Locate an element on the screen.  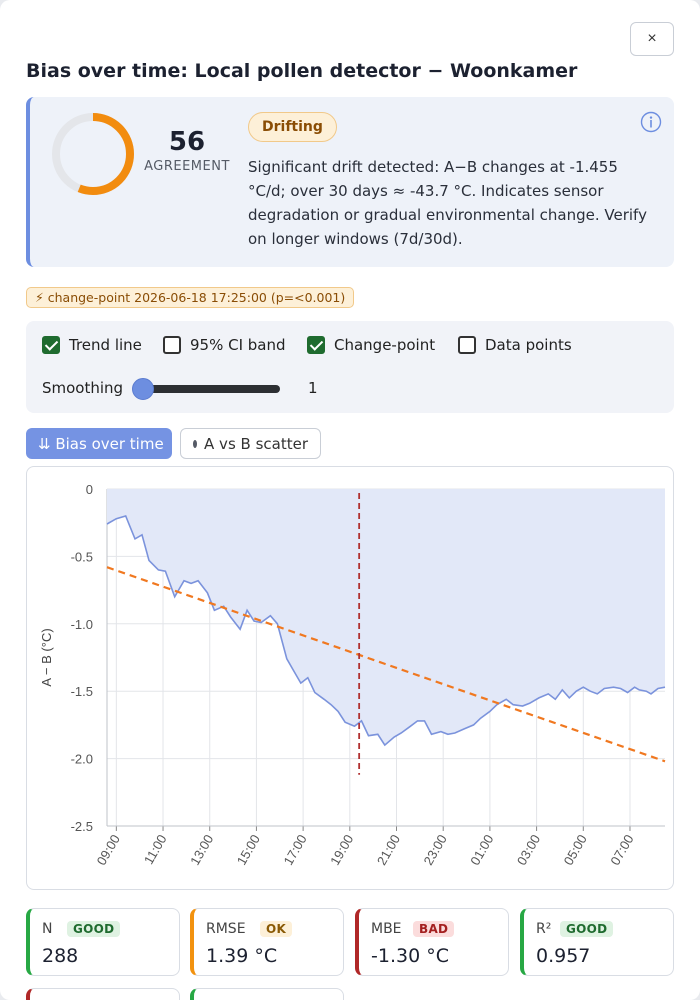
checkbox-label: Change-point is located at coordinates (385, 345).